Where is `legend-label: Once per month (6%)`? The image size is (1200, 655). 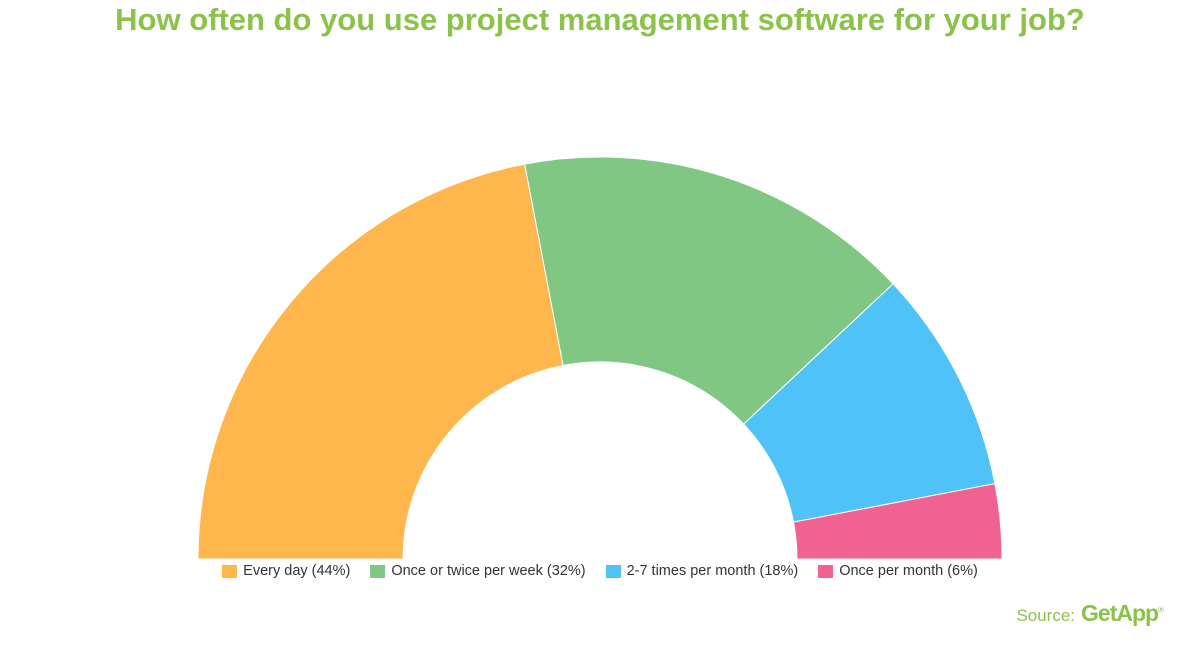
legend-label: Once per month (6%) is located at coordinates (908, 571).